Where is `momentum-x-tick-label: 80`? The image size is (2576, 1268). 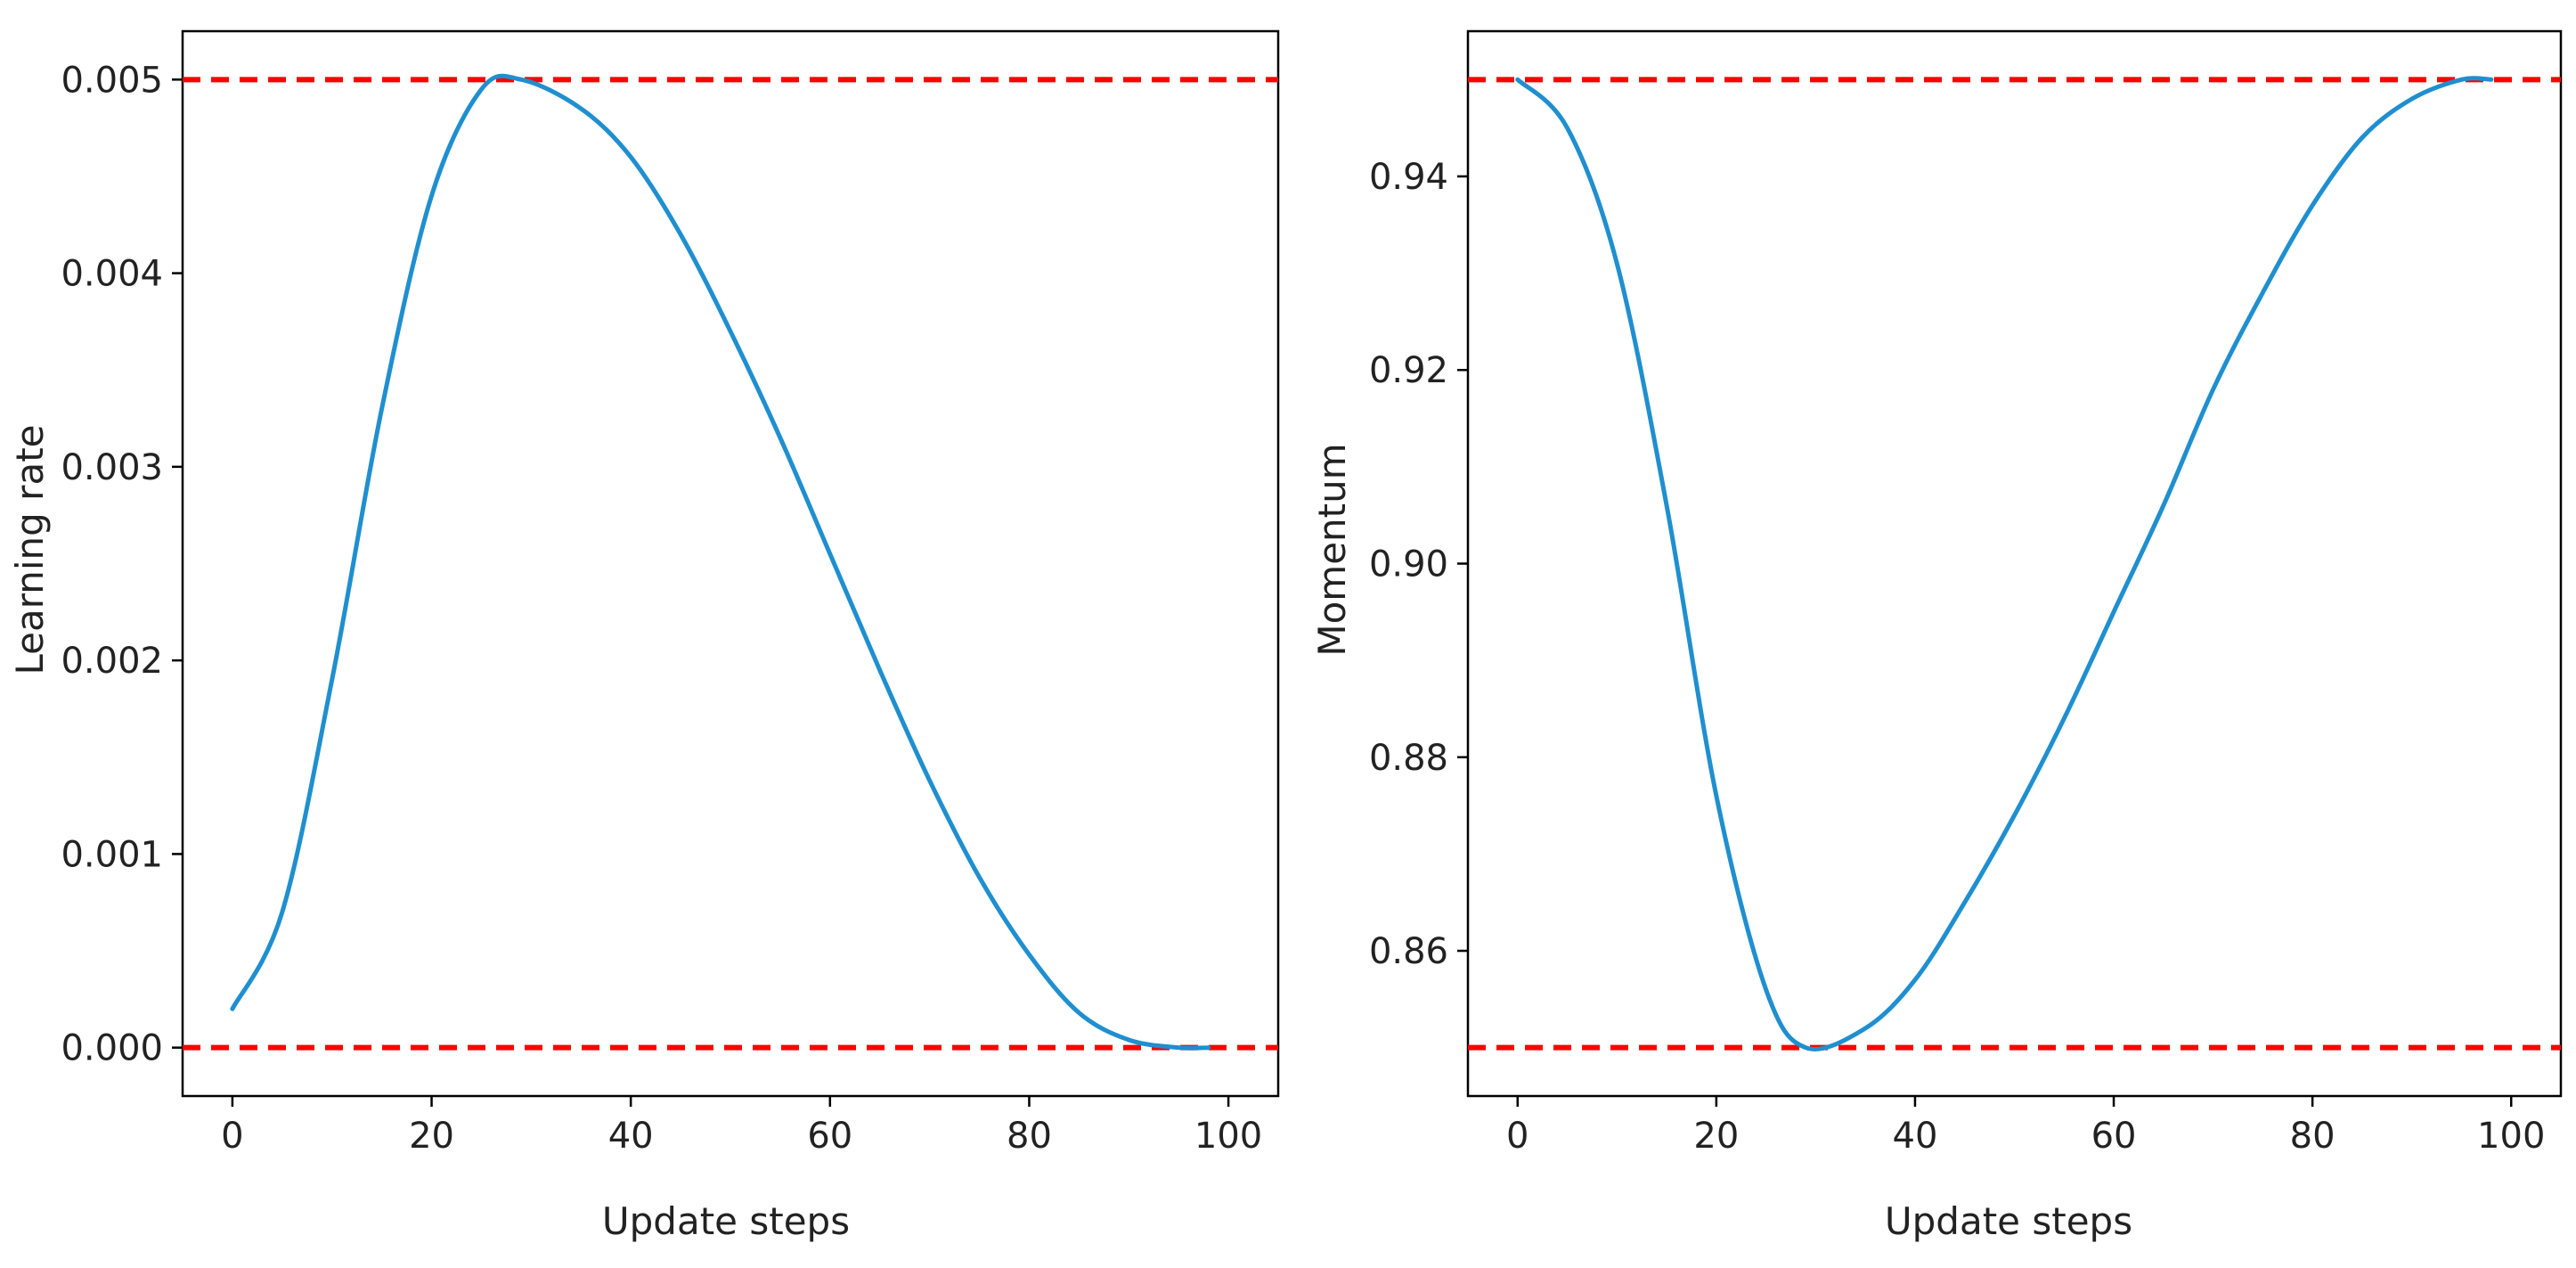
momentum-x-tick-label: 80 is located at coordinates (2313, 1136).